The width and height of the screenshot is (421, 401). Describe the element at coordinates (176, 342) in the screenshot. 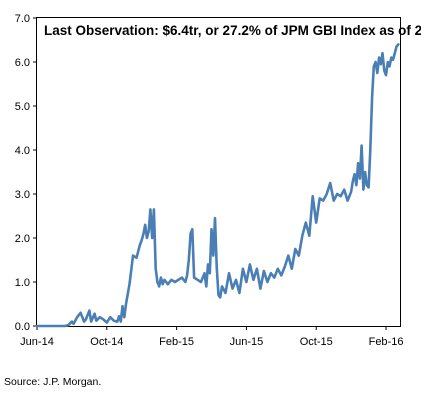

I see `x-tick-label: Feb-15` at that location.